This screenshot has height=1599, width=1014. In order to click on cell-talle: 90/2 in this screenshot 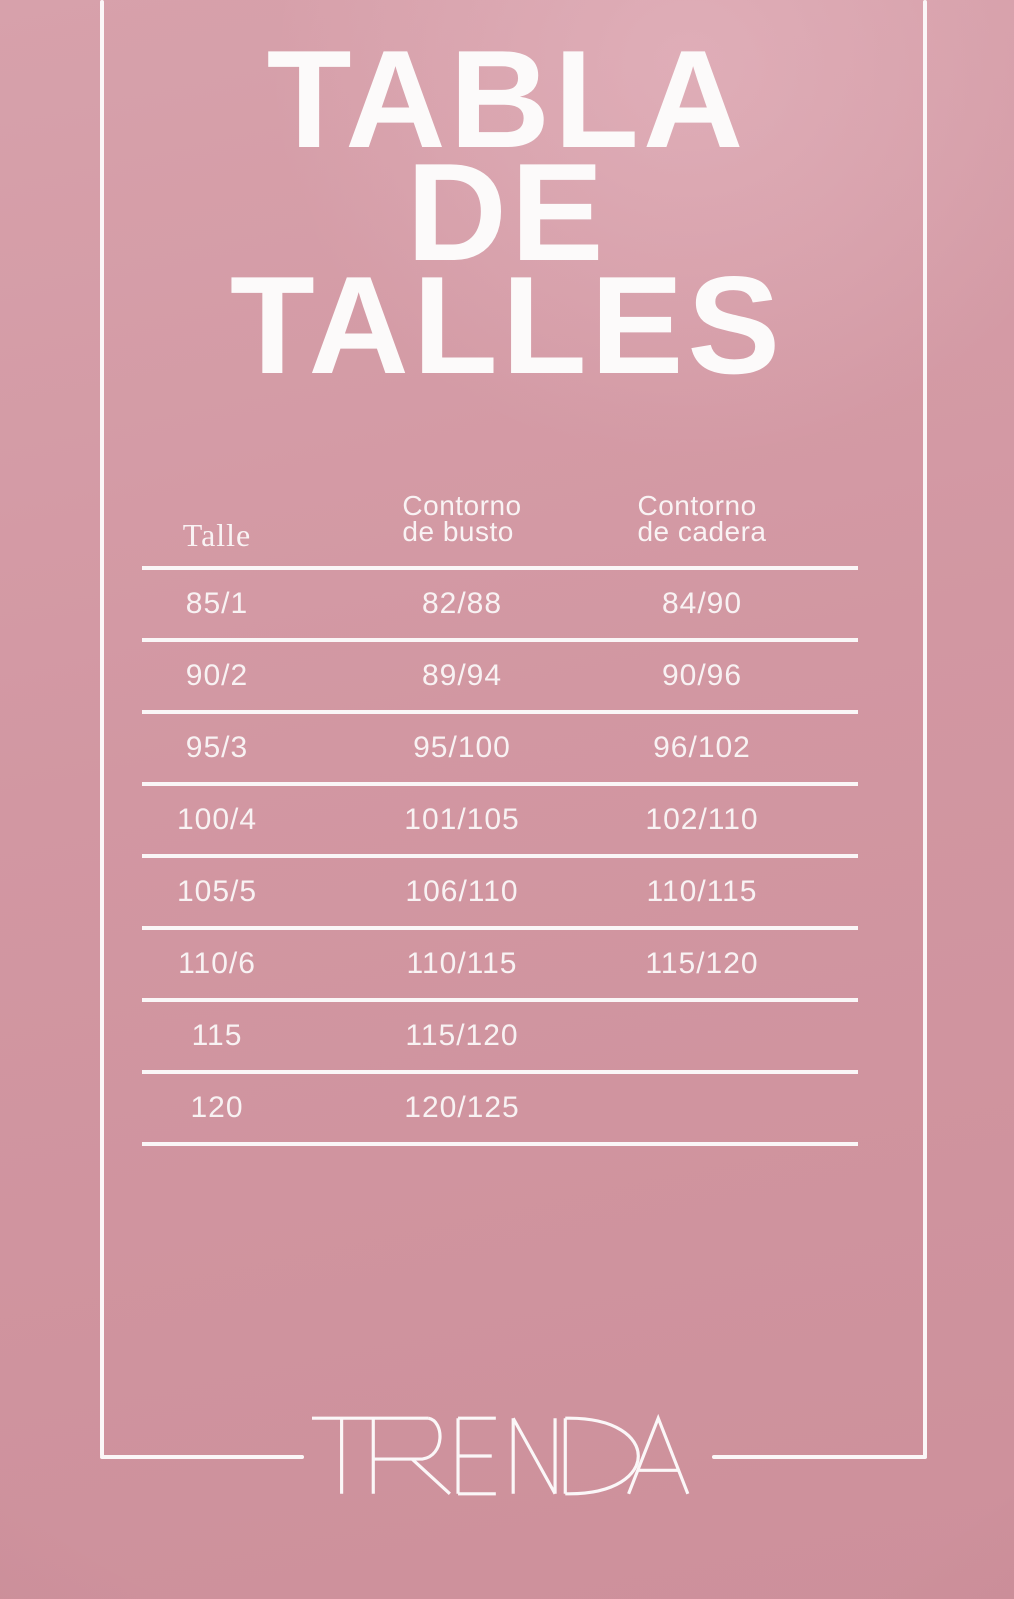, I will do `click(217, 675)`.